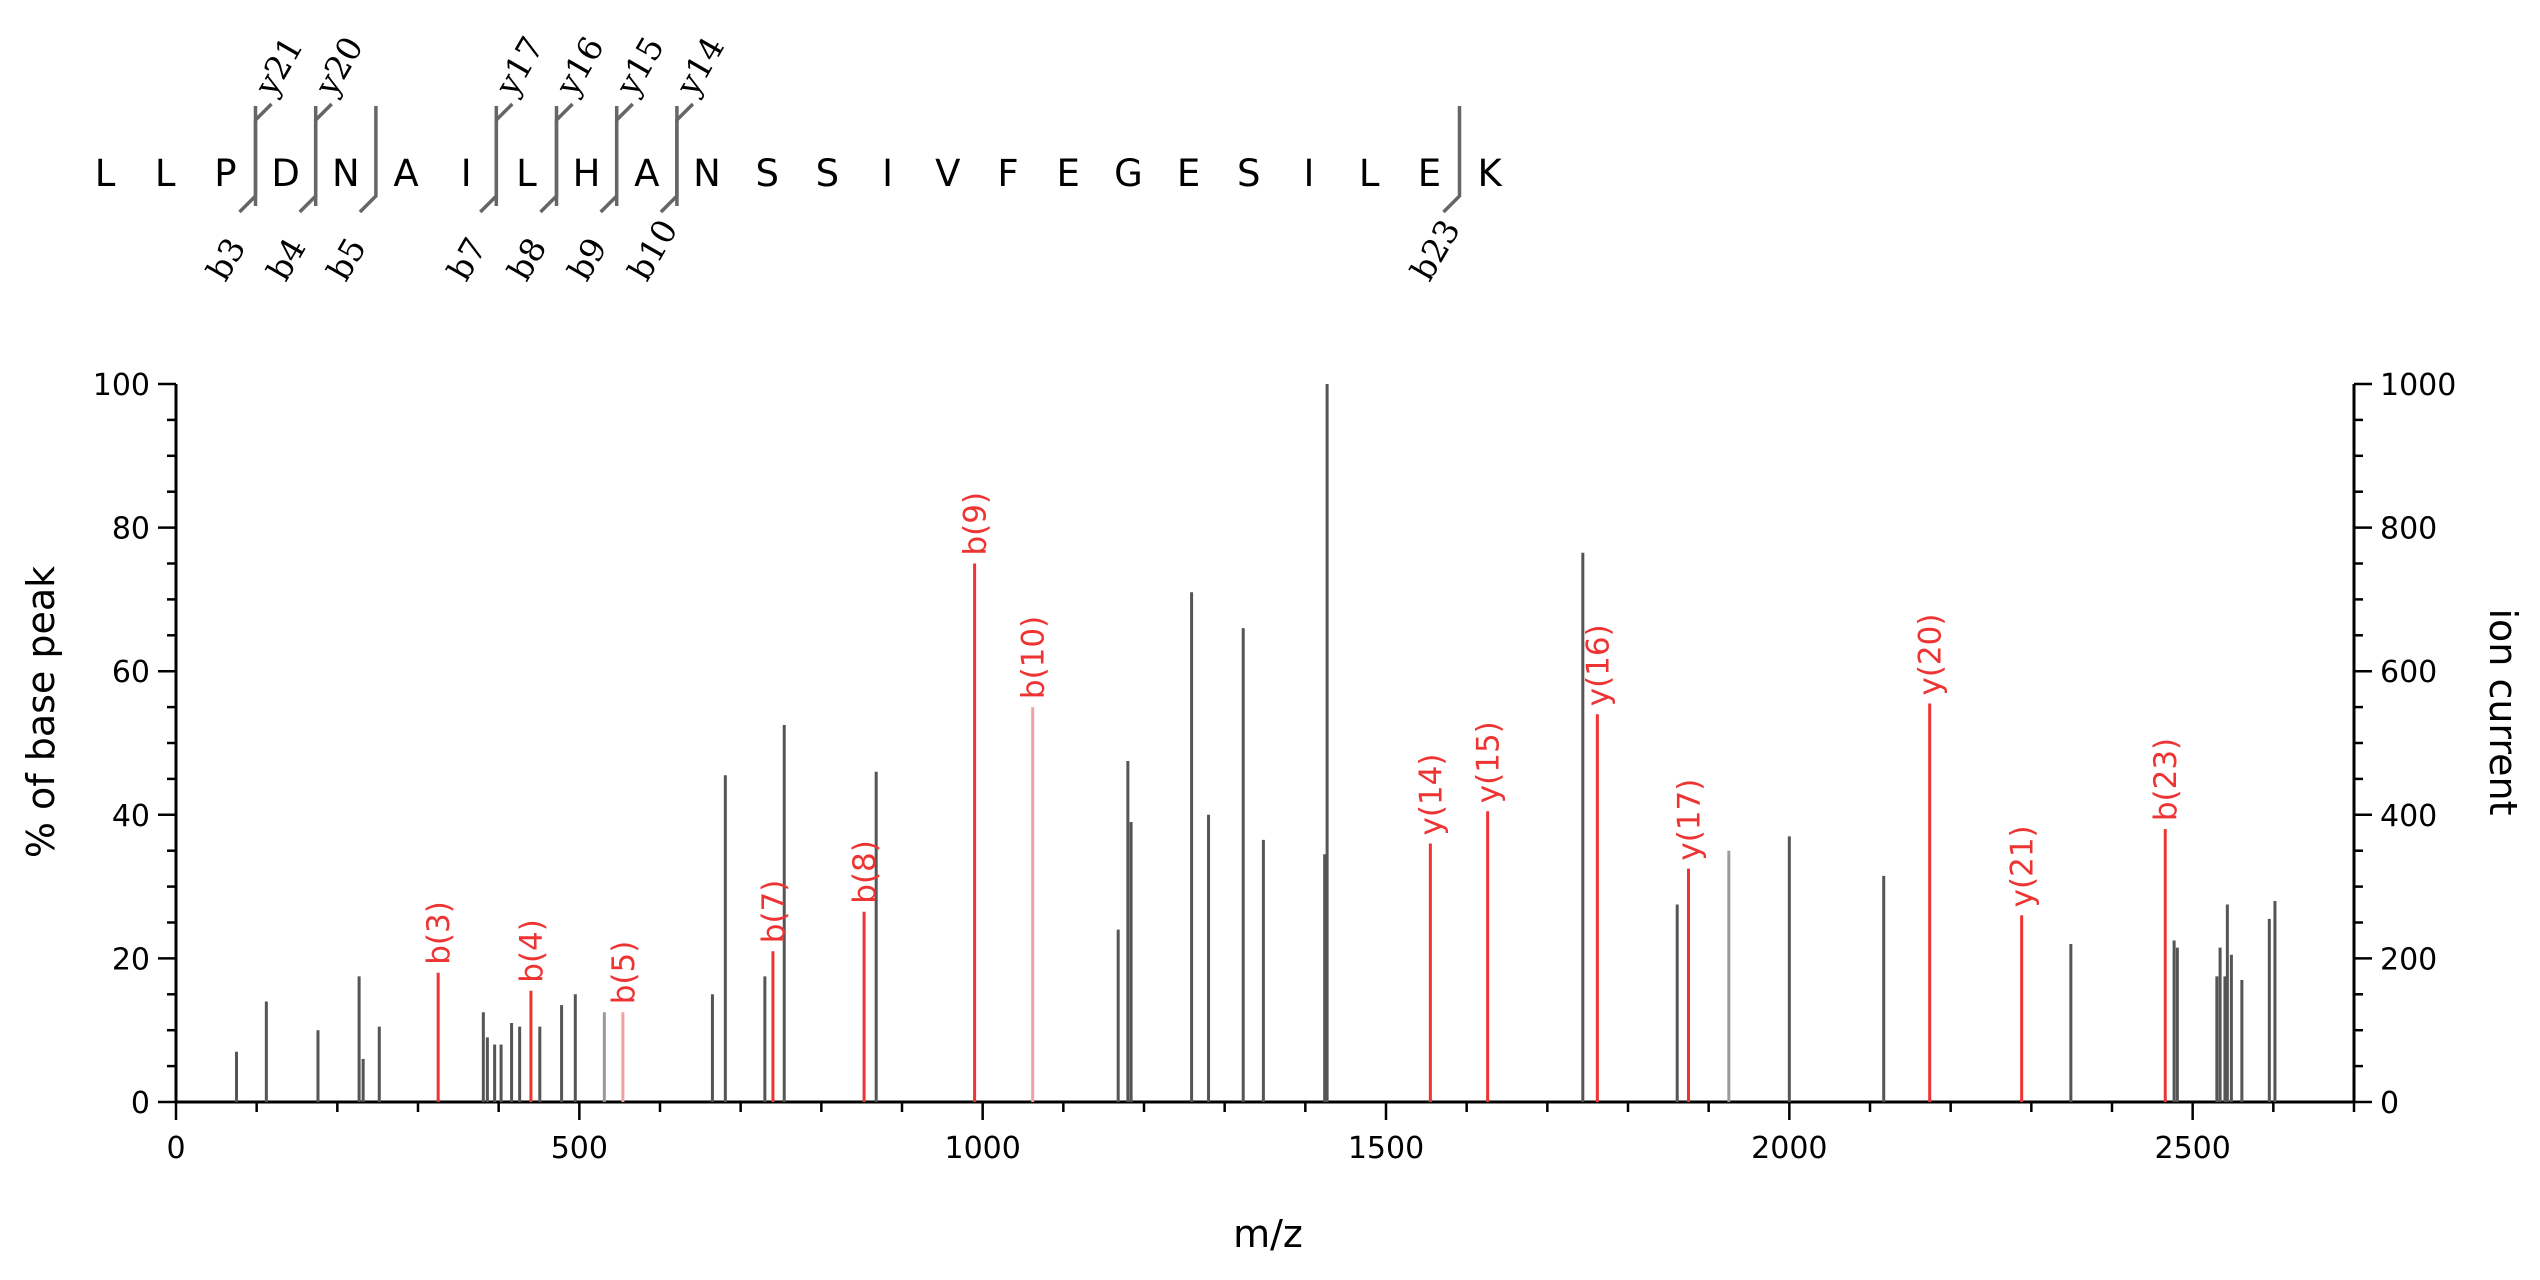 The width and height of the screenshot is (2540, 1280). What do you see at coordinates (2408, 816) in the screenshot?
I see `y2-tick-label: 400` at bounding box center [2408, 816].